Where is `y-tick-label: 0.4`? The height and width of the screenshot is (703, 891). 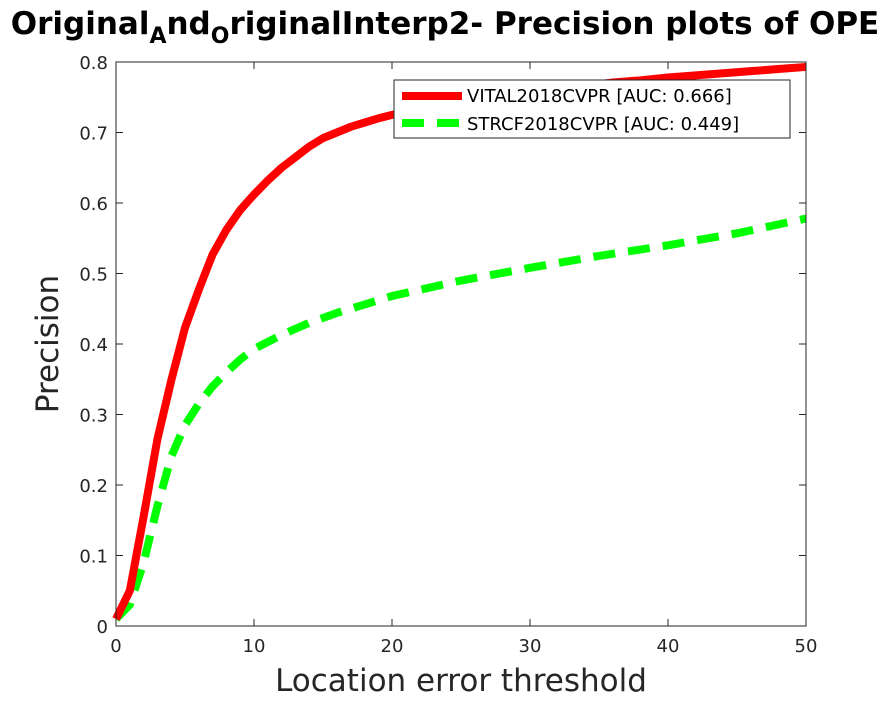 y-tick-label: 0.4 is located at coordinates (93, 345).